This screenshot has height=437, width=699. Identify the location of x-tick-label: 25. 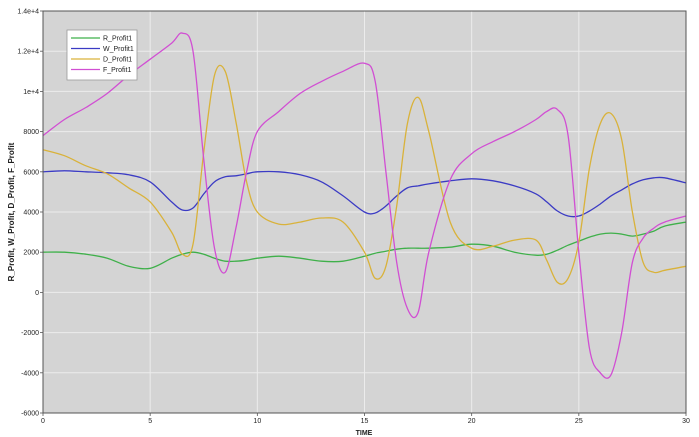
(579, 421).